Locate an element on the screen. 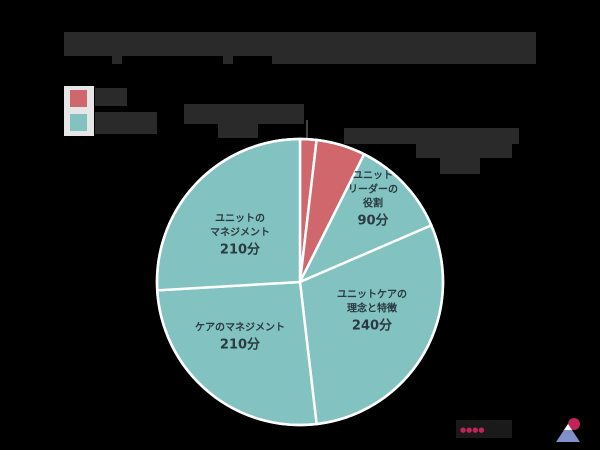 The height and width of the screenshot is (450, 600). legend-swatch-teal is located at coordinates (78, 122).